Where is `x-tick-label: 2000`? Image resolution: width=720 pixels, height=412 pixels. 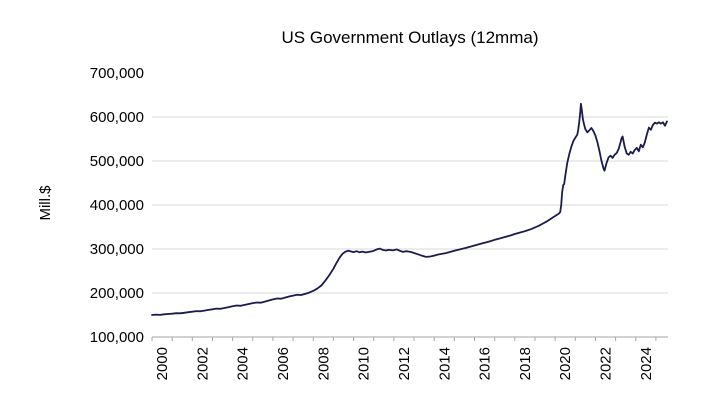 x-tick-label: 2000 is located at coordinates (162, 363).